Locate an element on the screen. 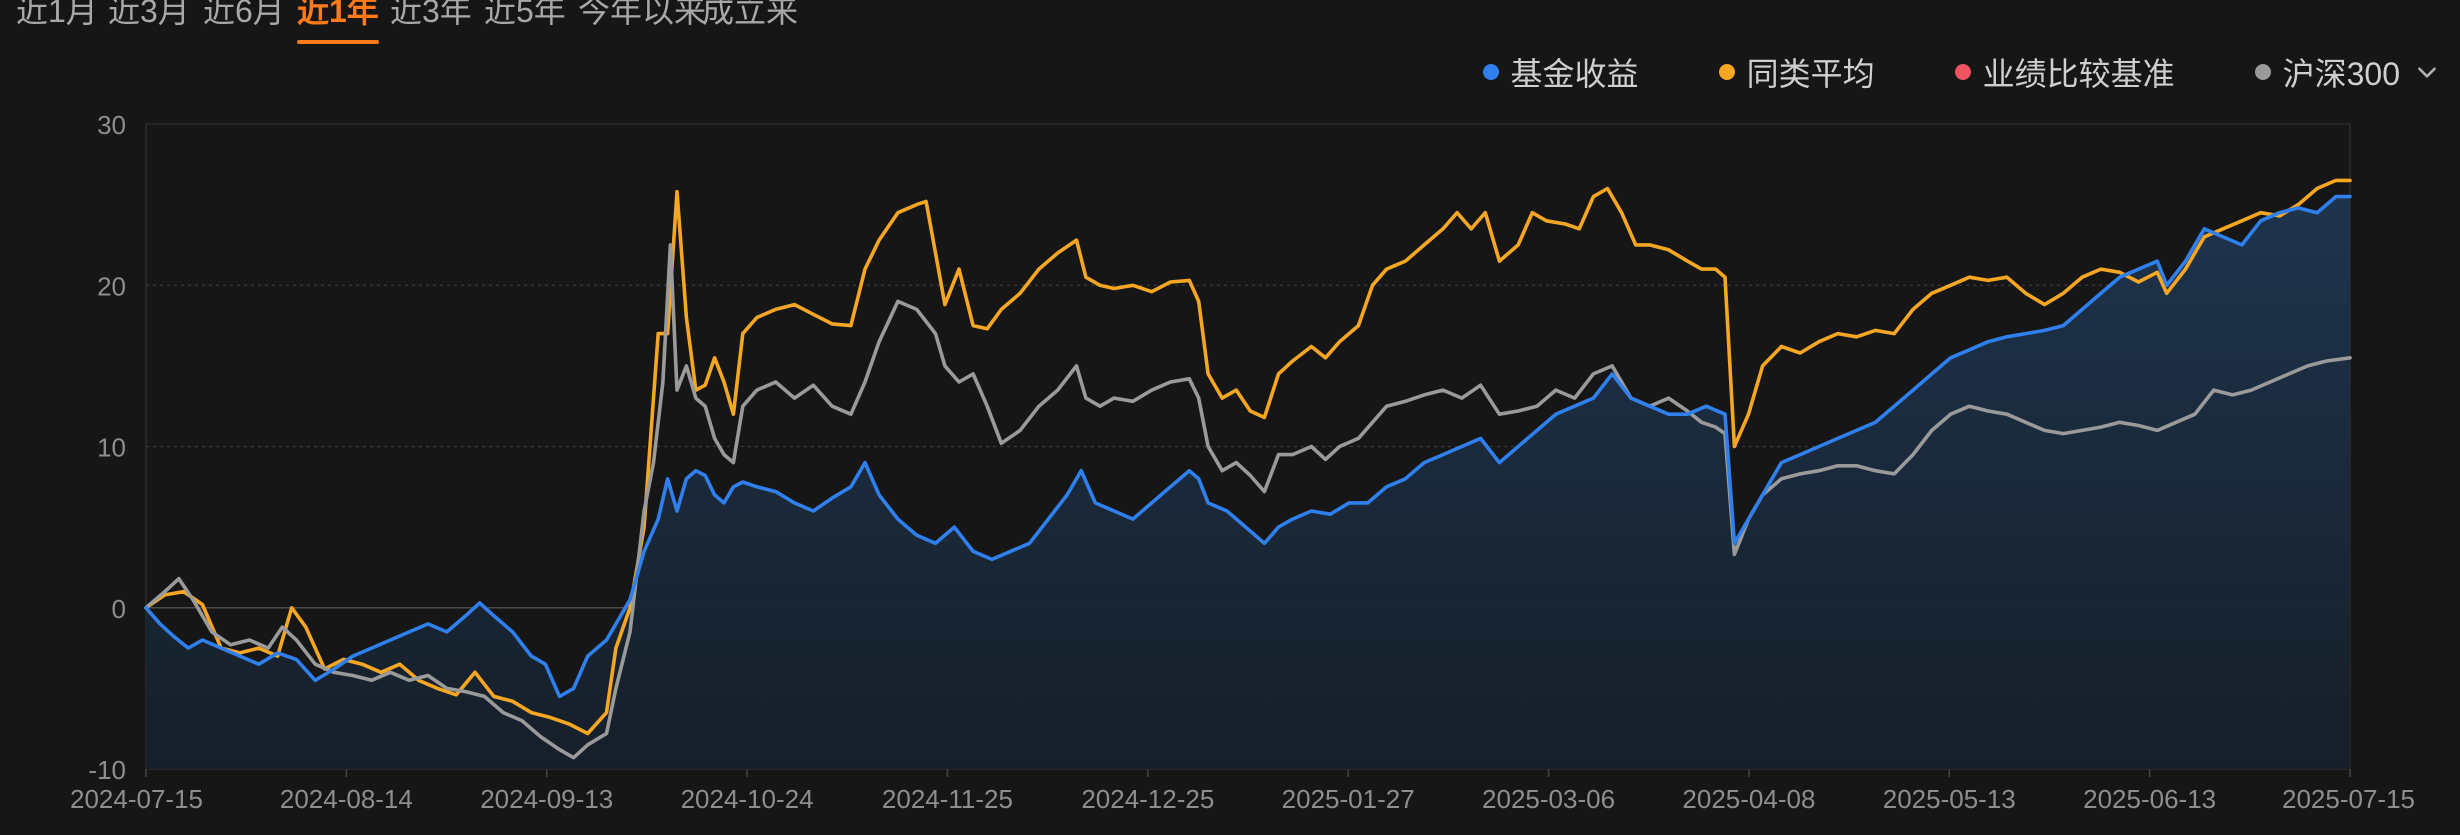 Image resolution: width=2460 pixels, height=835 pixels. tab-4: 近3年 is located at coordinates (431, 16).